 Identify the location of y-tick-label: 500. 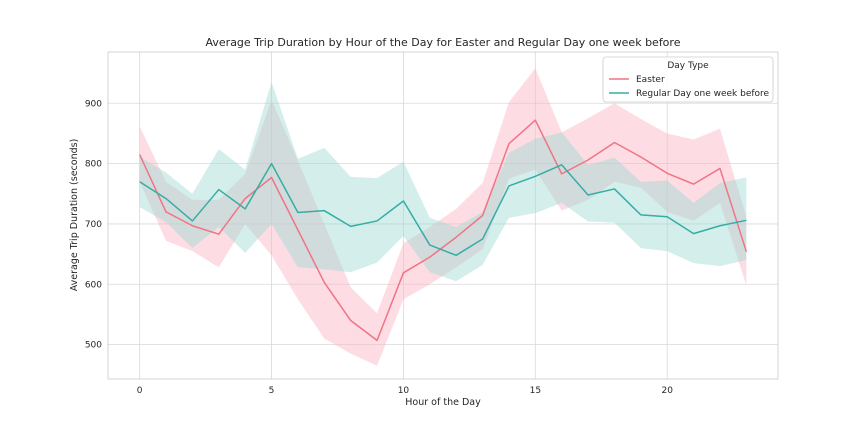
(93, 346).